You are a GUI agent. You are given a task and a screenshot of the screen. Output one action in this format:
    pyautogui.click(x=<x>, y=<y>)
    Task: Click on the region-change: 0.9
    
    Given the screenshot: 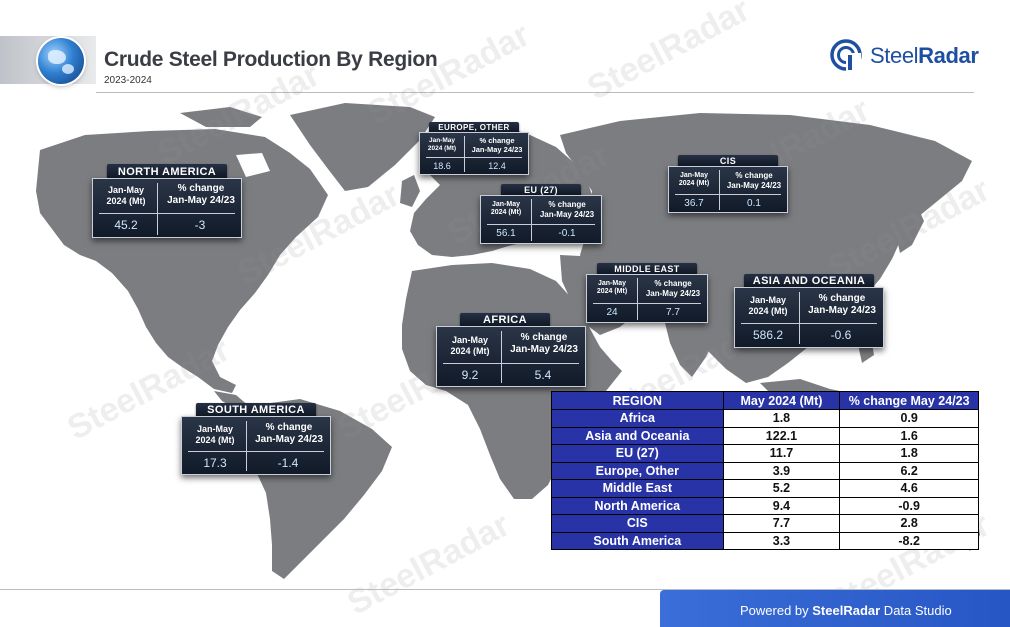 What is the action you would take?
    pyautogui.click(x=909, y=418)
    